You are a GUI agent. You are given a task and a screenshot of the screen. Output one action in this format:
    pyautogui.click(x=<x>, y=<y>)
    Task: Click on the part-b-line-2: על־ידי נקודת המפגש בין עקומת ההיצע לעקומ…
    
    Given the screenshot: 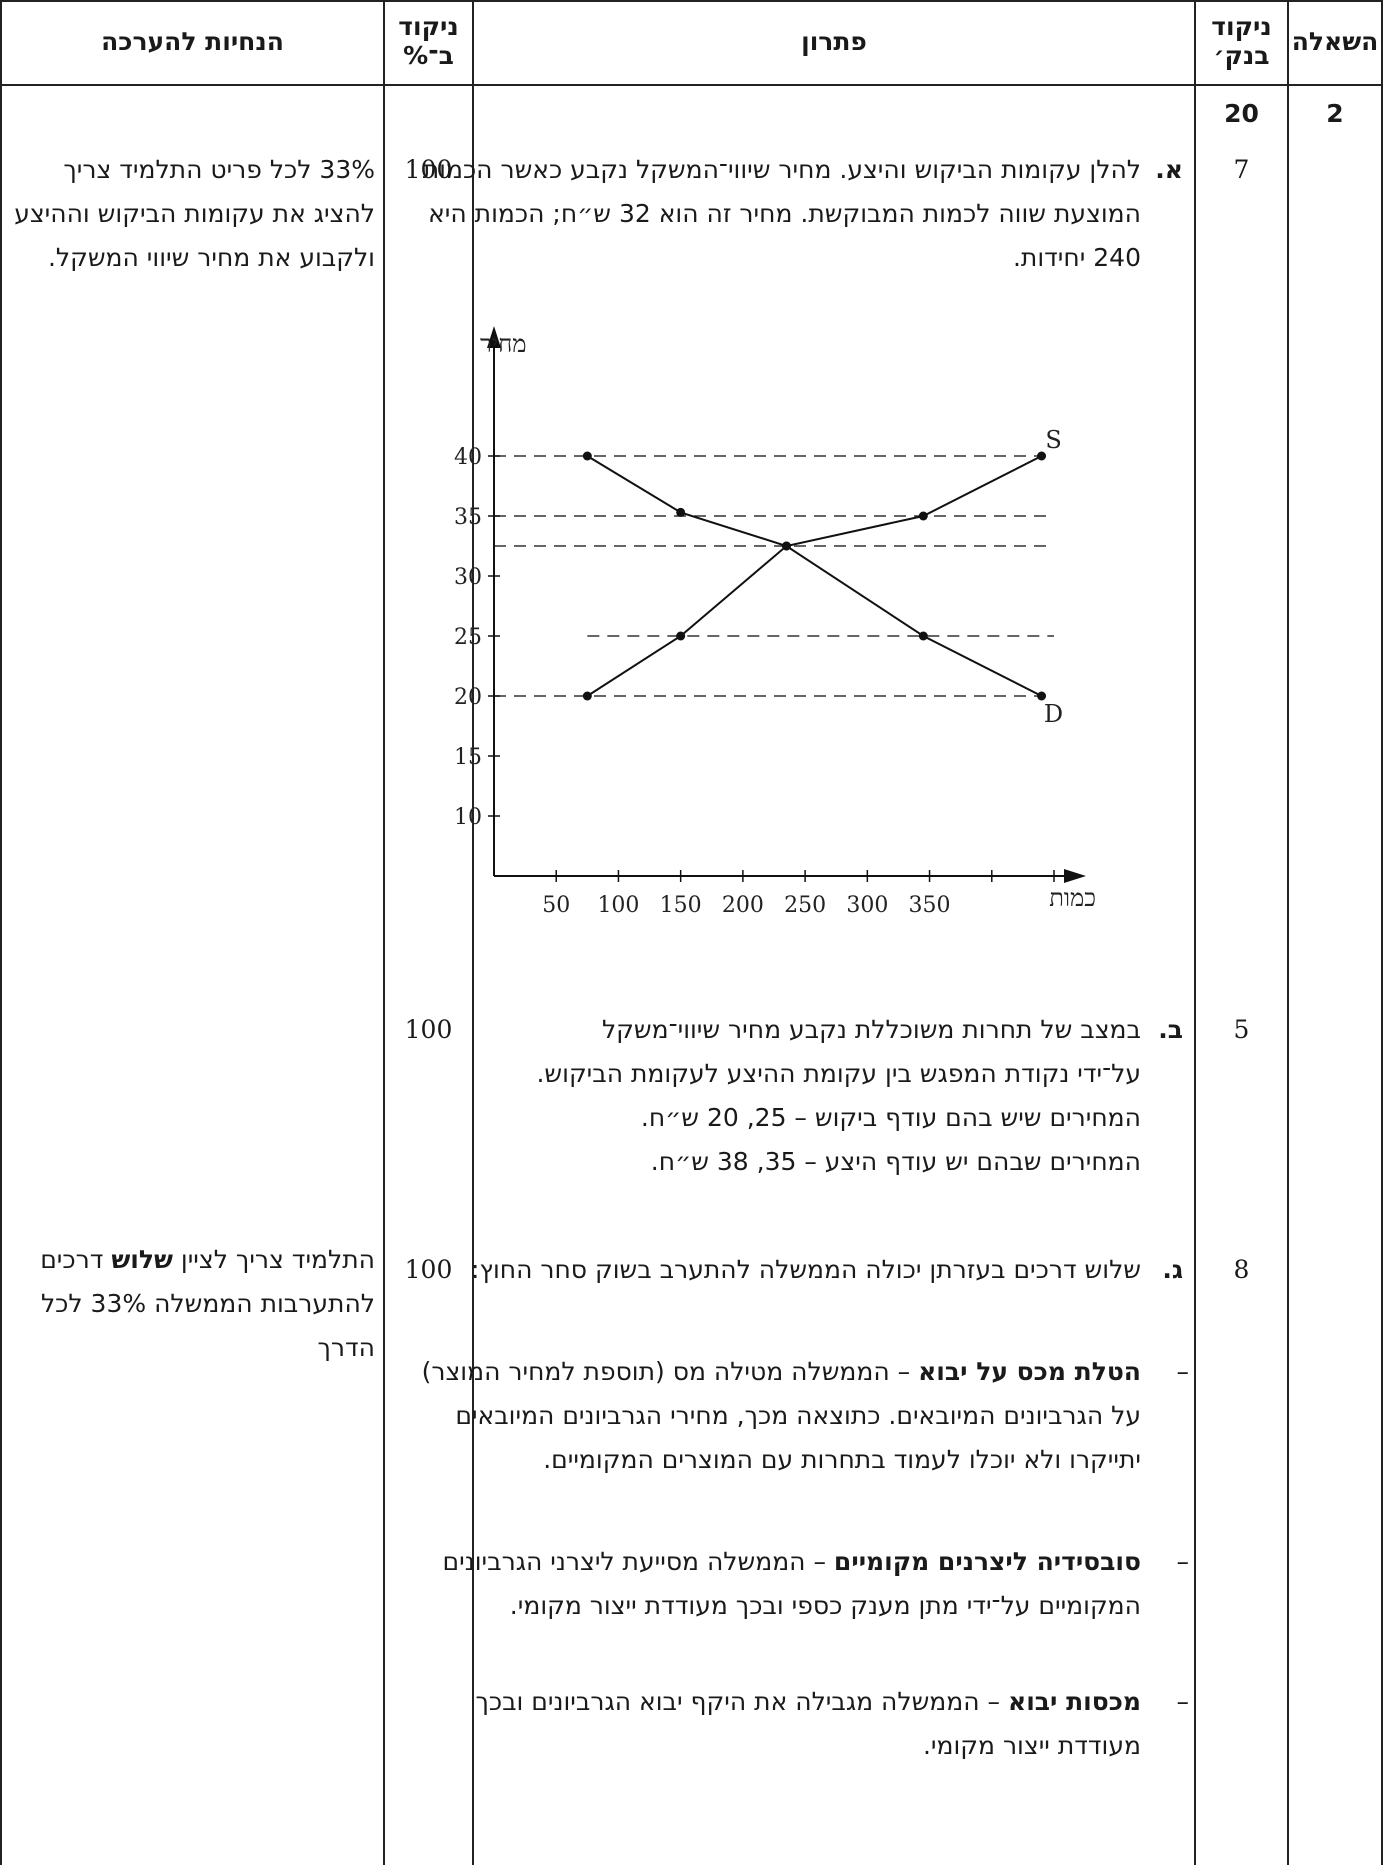 What is the action you would take?
    pyautogui.click(x=838, y=1073)
    